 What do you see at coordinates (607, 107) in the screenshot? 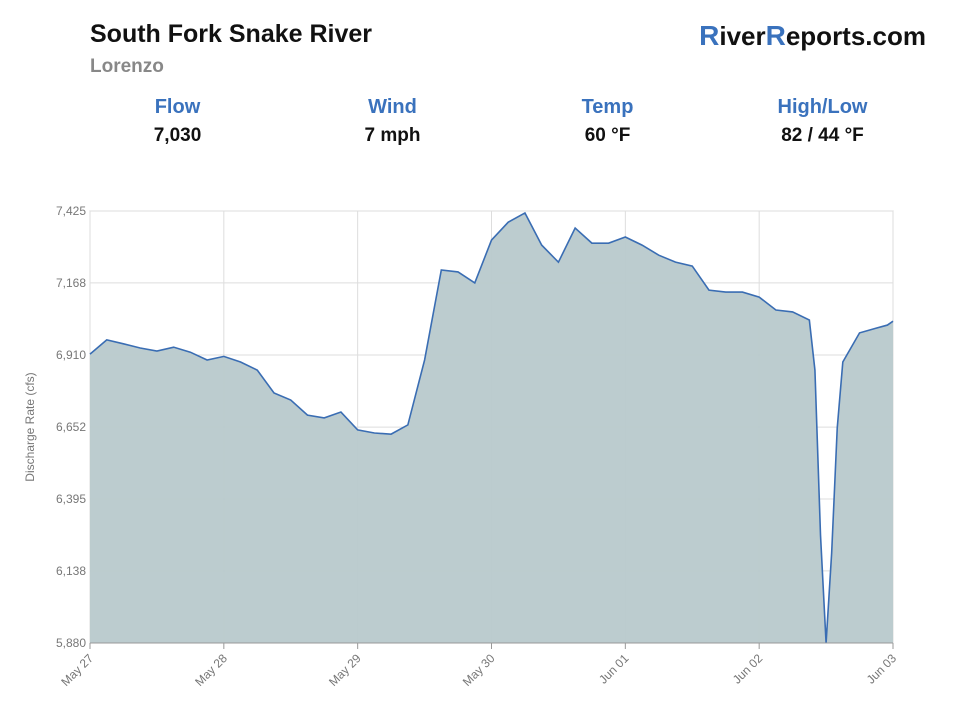
I see `stat-label: Temp` at bounding box center [607, 107].